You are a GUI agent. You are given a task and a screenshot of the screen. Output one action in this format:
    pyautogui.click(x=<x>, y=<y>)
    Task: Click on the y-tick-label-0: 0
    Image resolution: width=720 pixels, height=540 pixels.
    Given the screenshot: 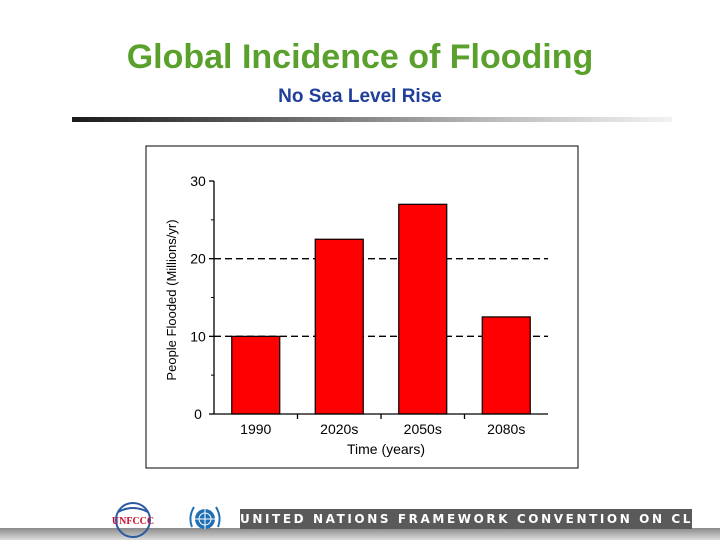 What is the action you would take?
    pyautogui.click(x=198, y=414)
    